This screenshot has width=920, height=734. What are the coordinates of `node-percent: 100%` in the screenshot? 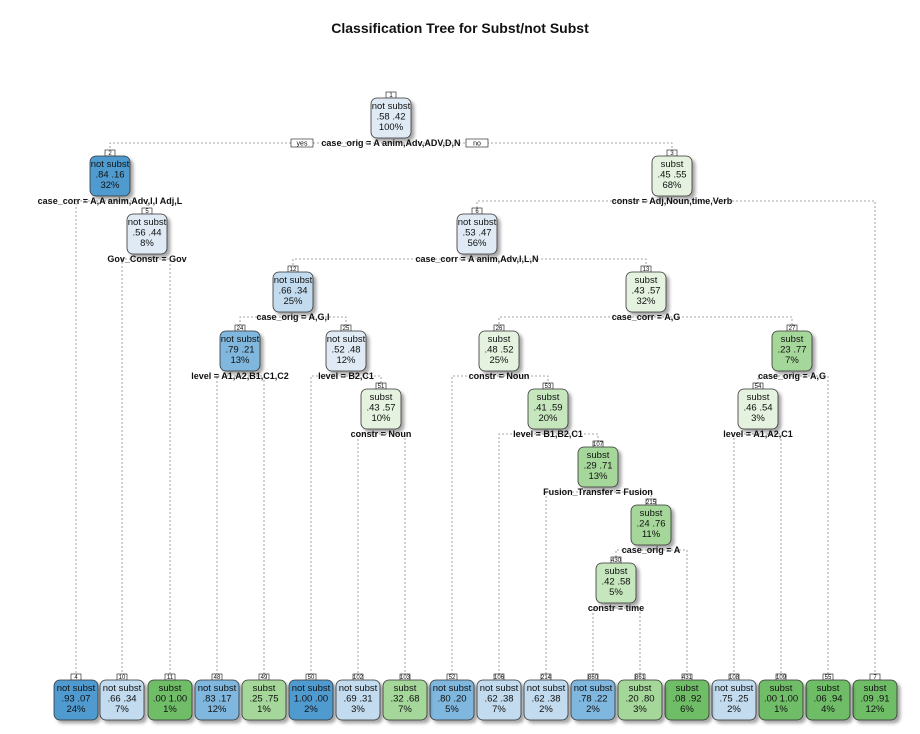 It's located at (391, 127).